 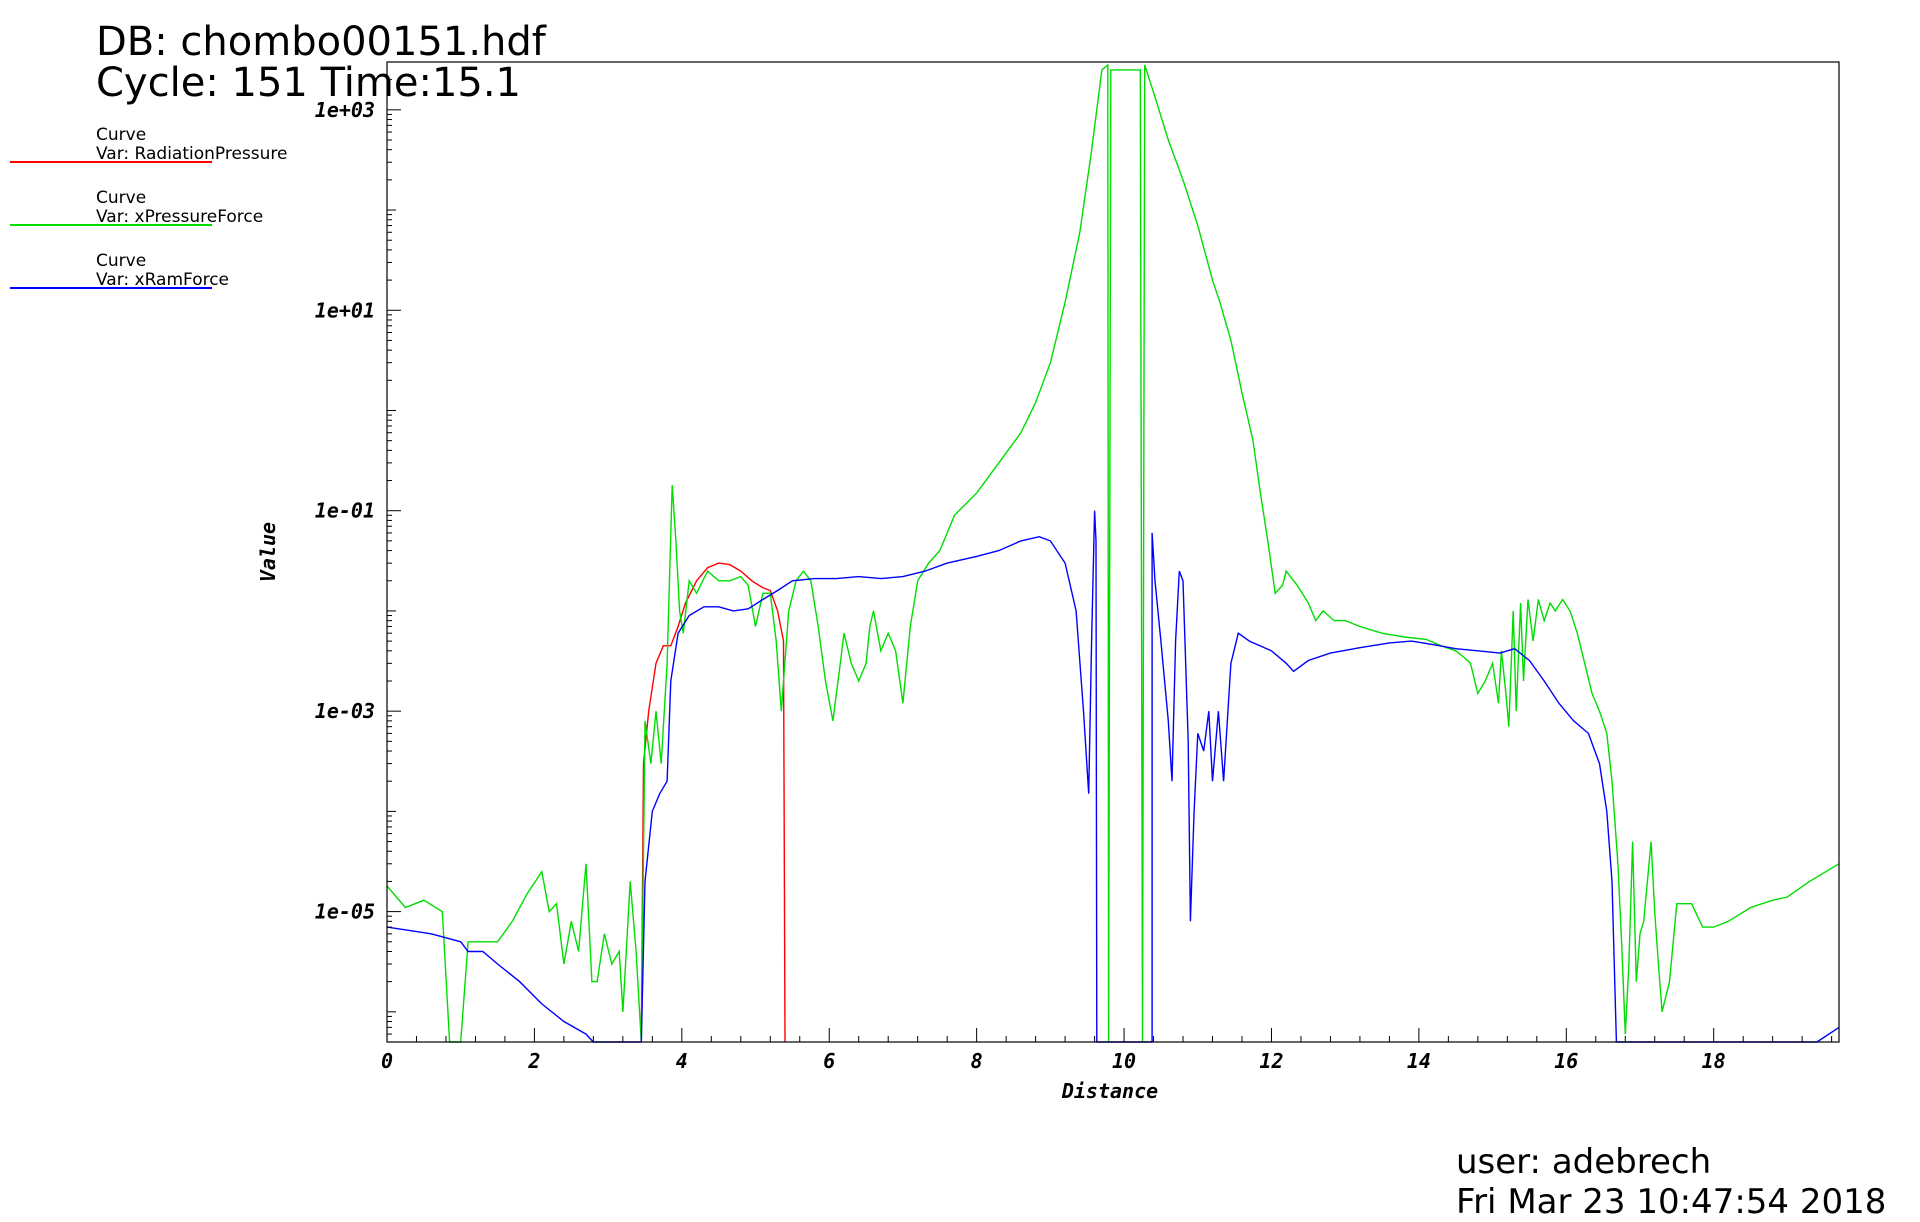 I want to click on x-tick-label: 8, so click(x=977, y=1061).